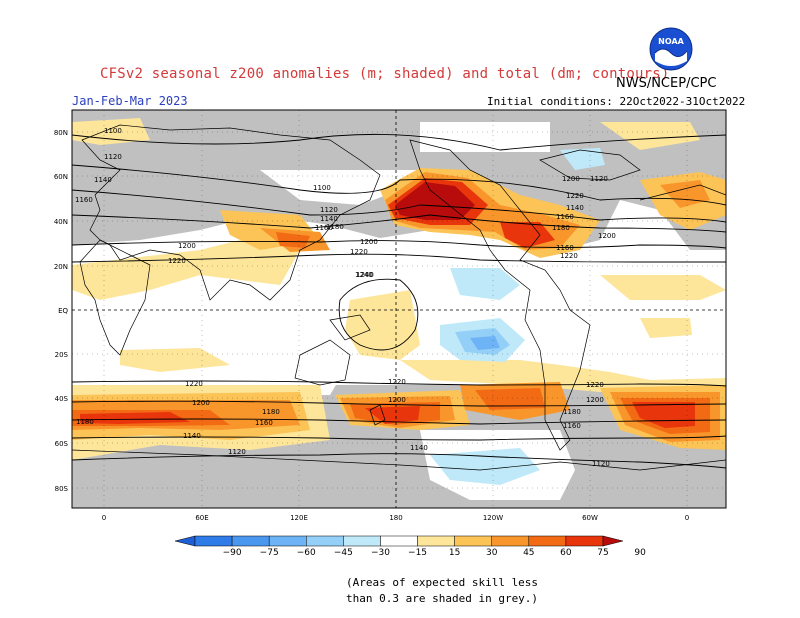  What do you see at coordinates (62, 399) in the screenshot?
I see `lat-label: 40S` at bounding box center [62, 399].